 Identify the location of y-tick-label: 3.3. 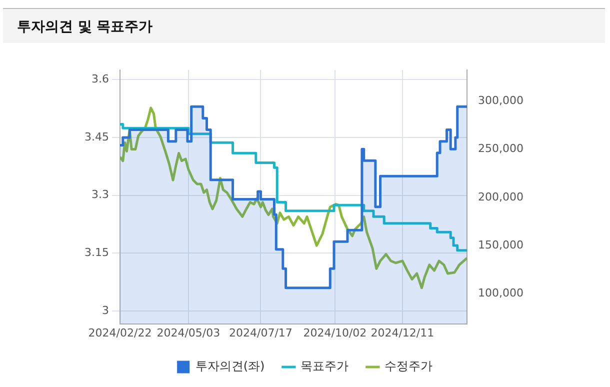
(100, 195).